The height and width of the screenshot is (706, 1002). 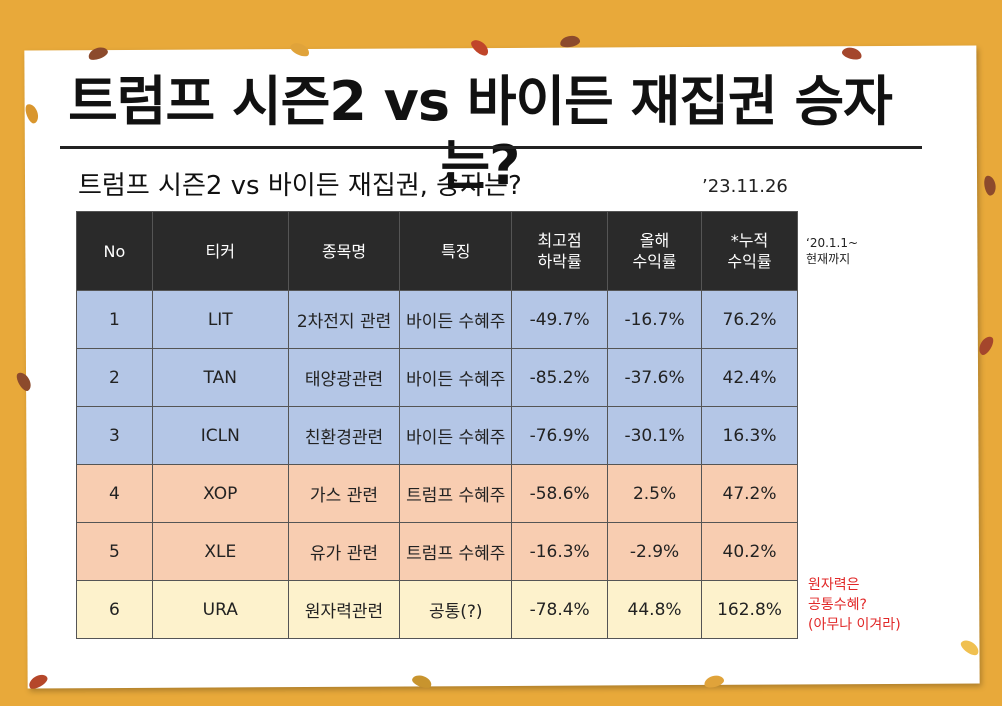 I want to click on cell-cumulative: 76.2%, so click(x=749, y=319).